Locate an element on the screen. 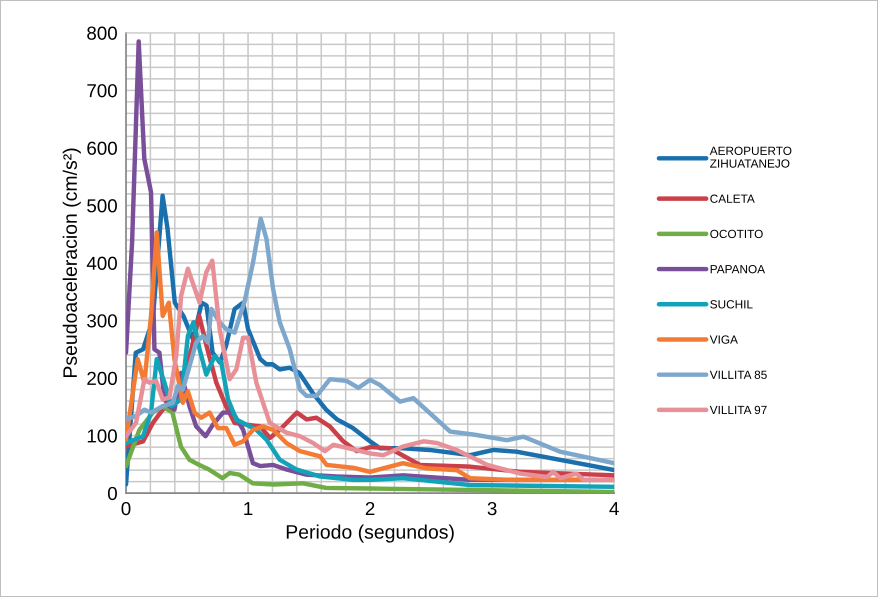  legend-label: PAPANOA is located at coordinates (738, 269).